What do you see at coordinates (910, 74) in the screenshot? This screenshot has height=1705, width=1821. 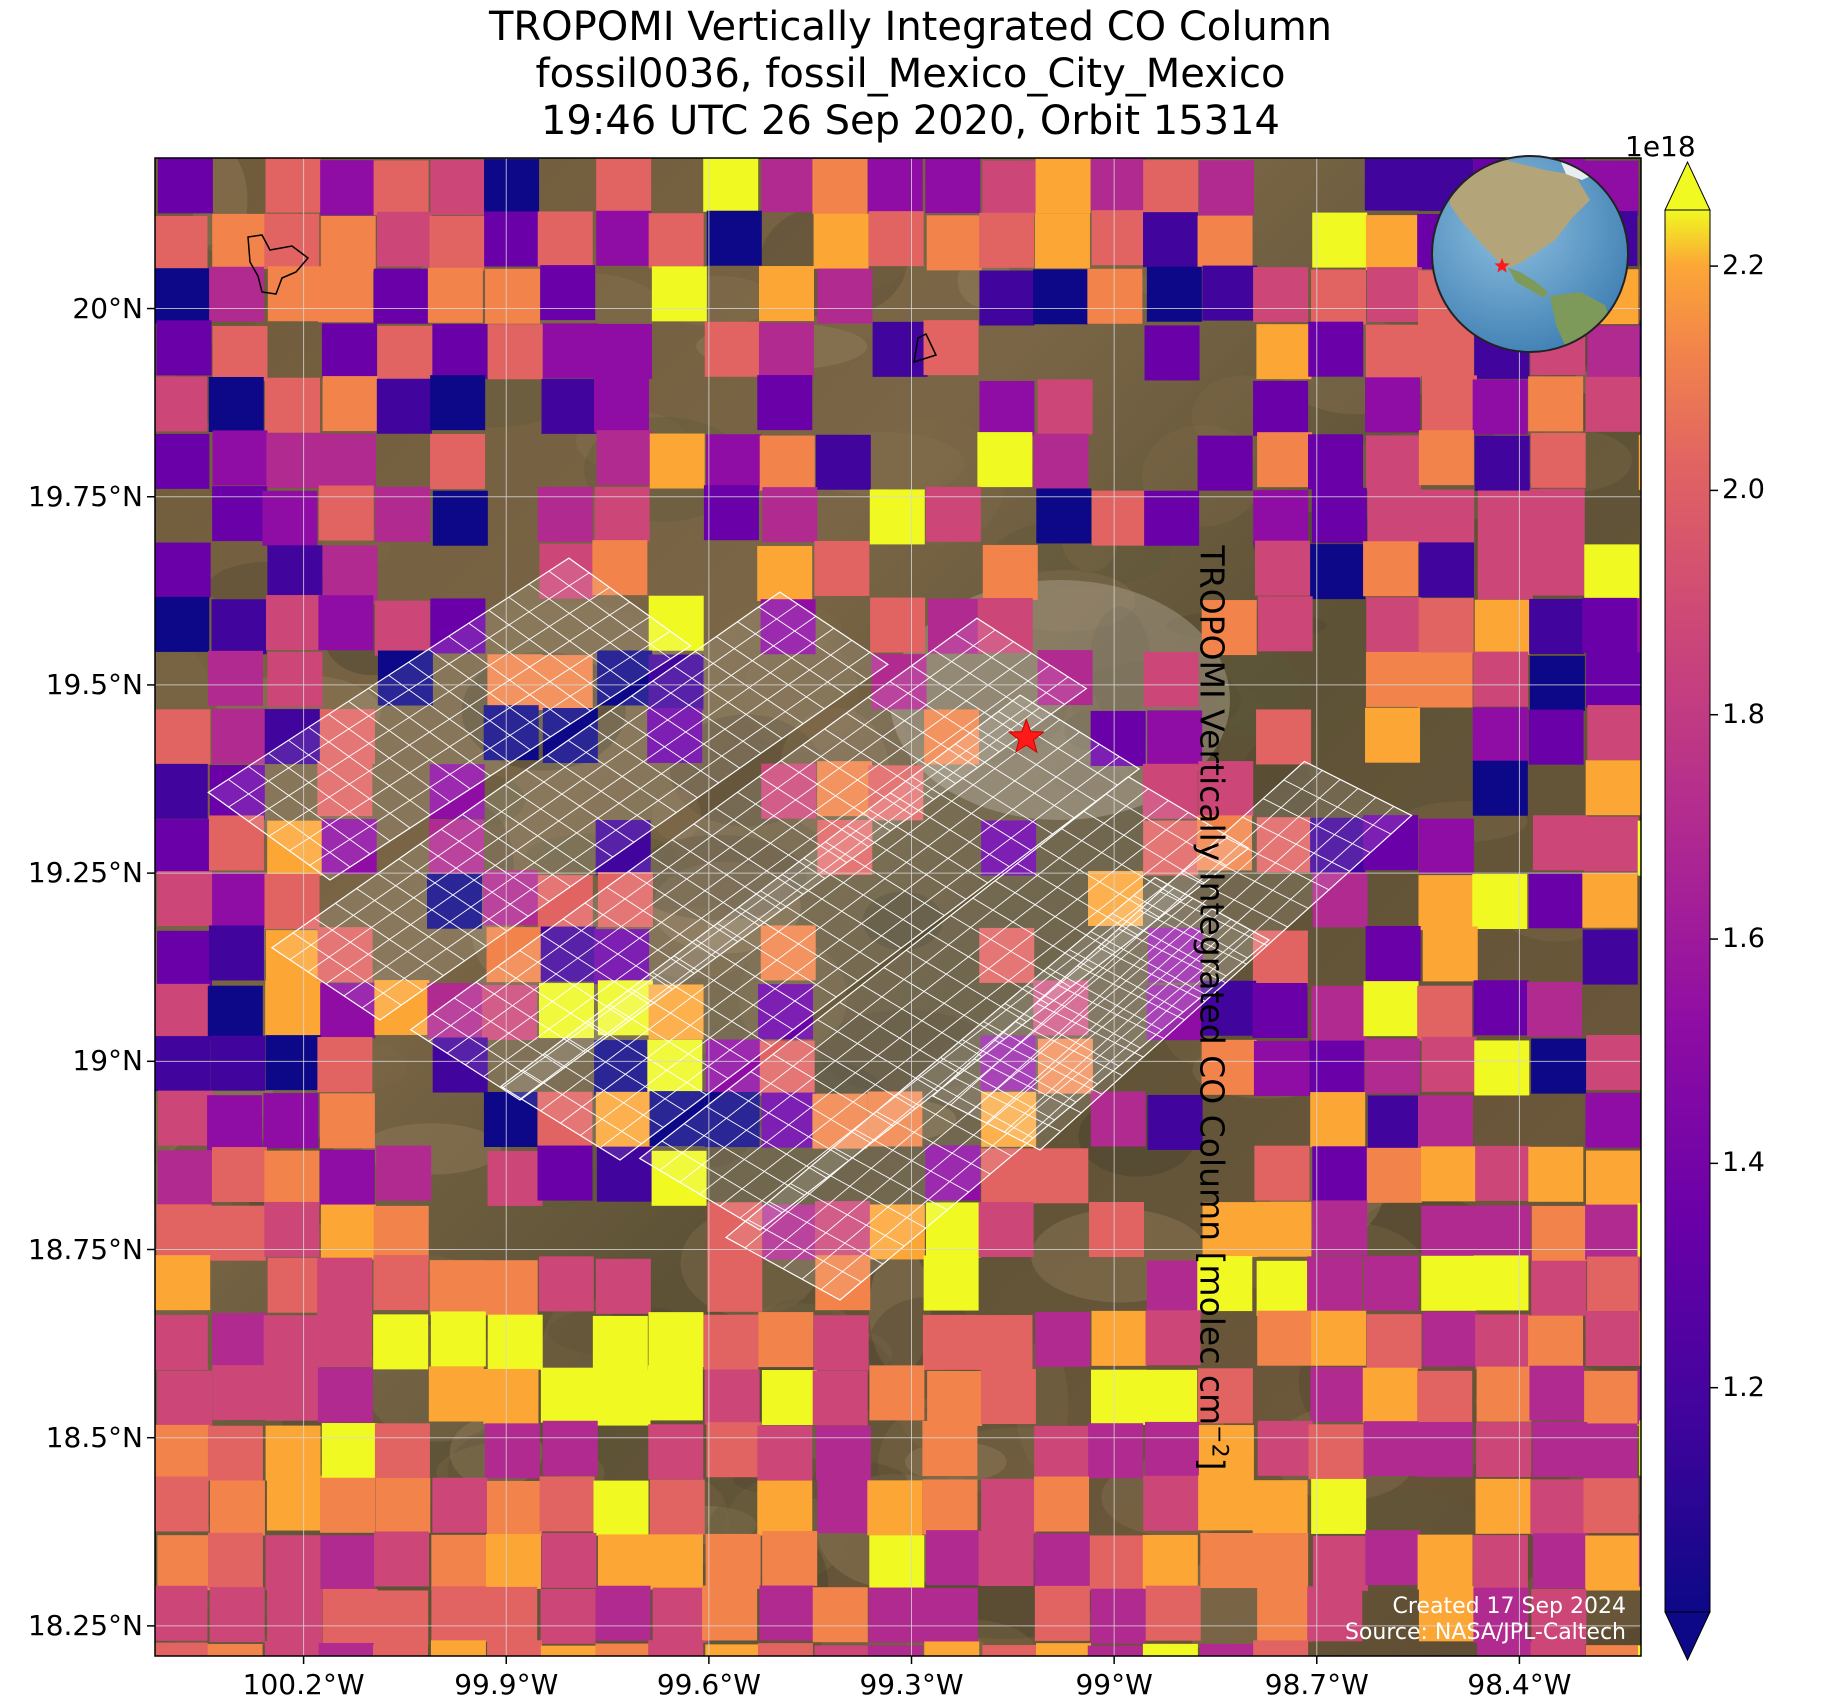 I see `map-title-line2: fossil0036, fossil_Mexico_City_Mexico` at bounding box center [910, 74].